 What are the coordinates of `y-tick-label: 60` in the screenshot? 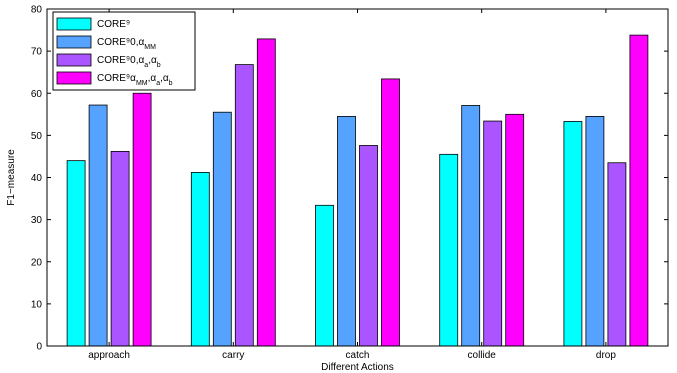 It's located at (37, 94).